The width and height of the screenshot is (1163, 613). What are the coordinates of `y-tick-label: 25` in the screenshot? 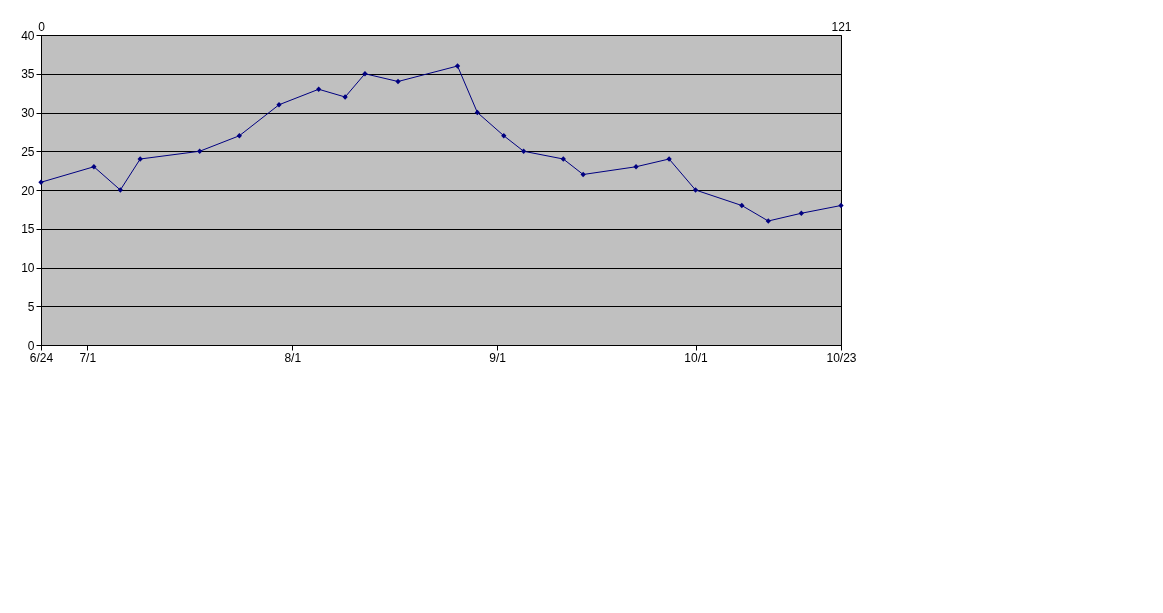 It's located at (28, 151).